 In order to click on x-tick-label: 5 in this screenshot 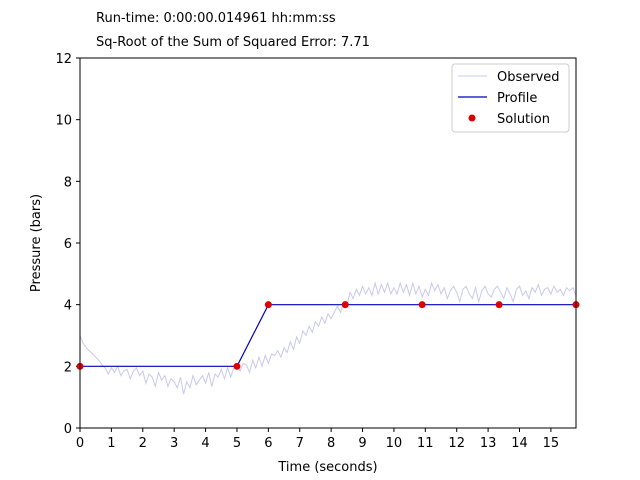, I will do `click(237, 443)`.